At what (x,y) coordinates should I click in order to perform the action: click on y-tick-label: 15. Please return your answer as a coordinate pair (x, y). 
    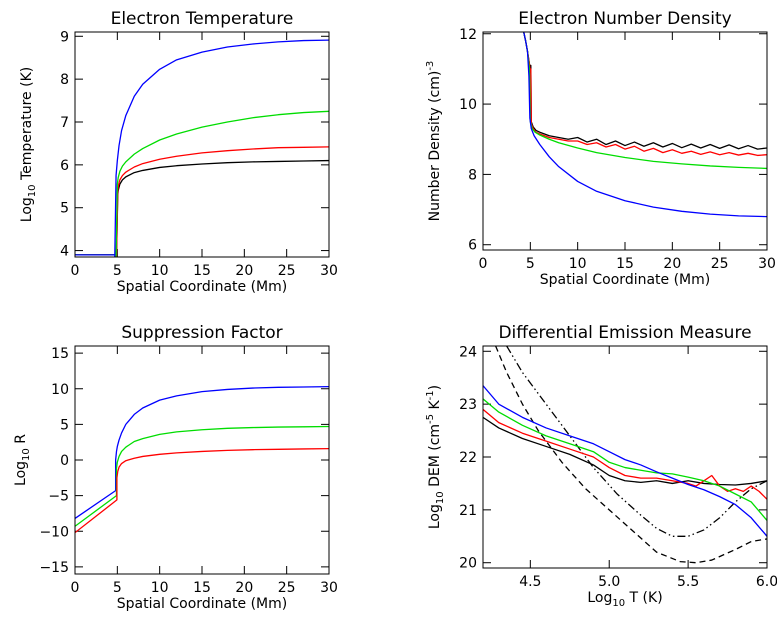
    Looking at the image, I should click on (60, 354).